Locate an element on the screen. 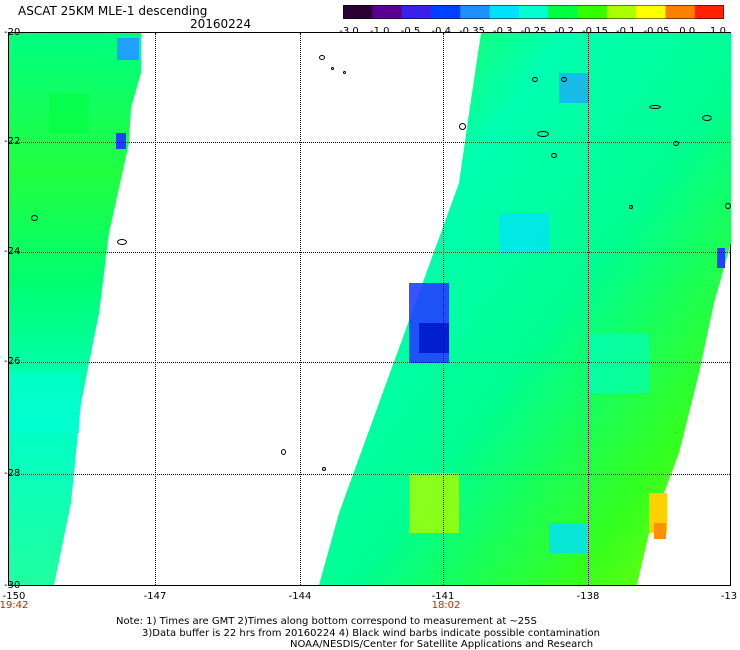  colorbar is located at coordinates (533, 12).